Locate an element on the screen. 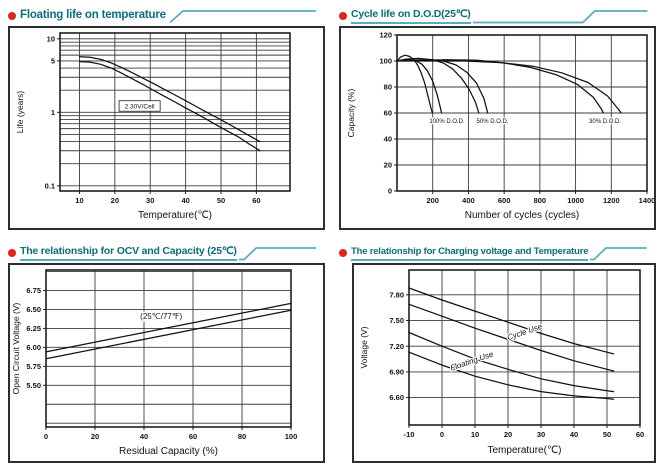  svg-text: Voltage (V) is located at coordinates (364, 347).